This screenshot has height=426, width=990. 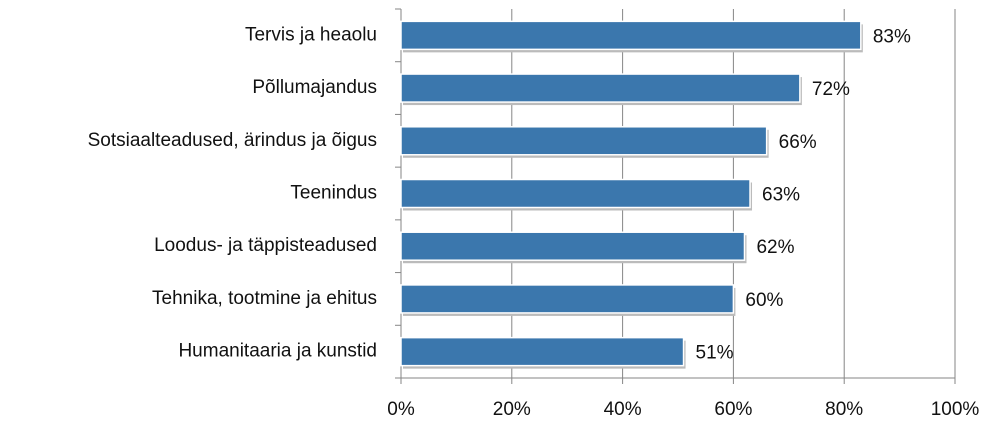 I want to click on x-tick-label: 40%, so click(x=623, y=409).